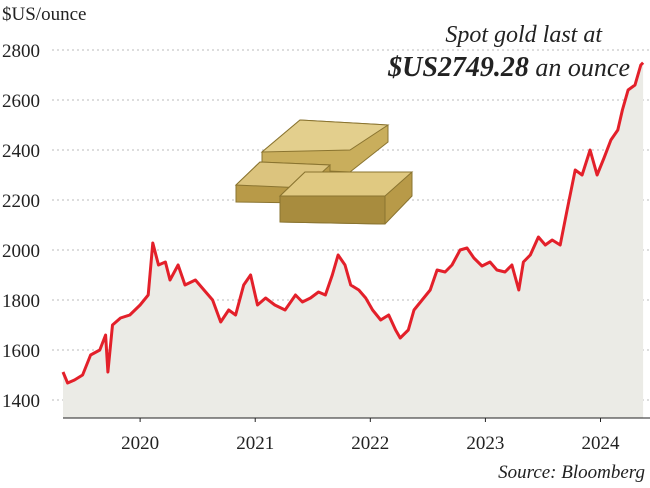 The image size is (650, 488). Describe the element at coordinates (21, 401) in the screenshot. I see `y-tick-label: 1400` at that location.